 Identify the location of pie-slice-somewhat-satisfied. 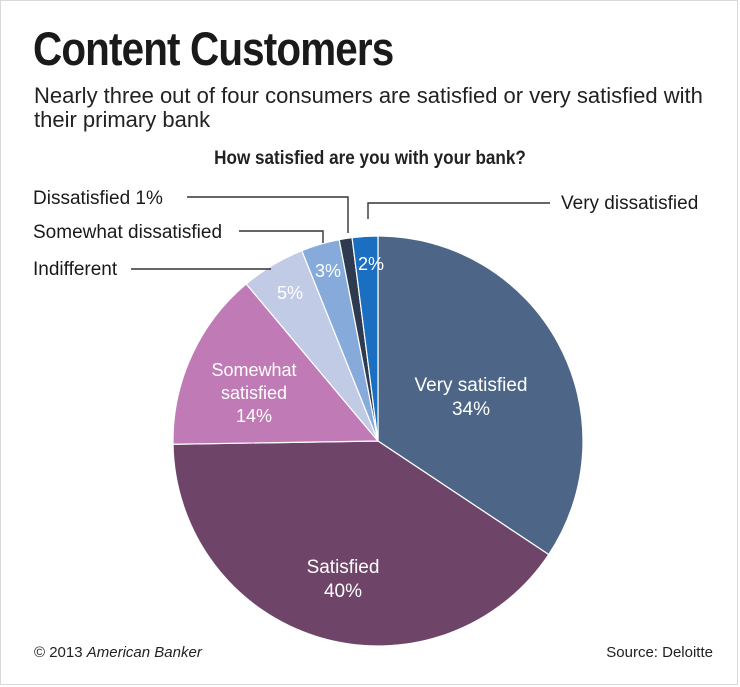
(276, 364).